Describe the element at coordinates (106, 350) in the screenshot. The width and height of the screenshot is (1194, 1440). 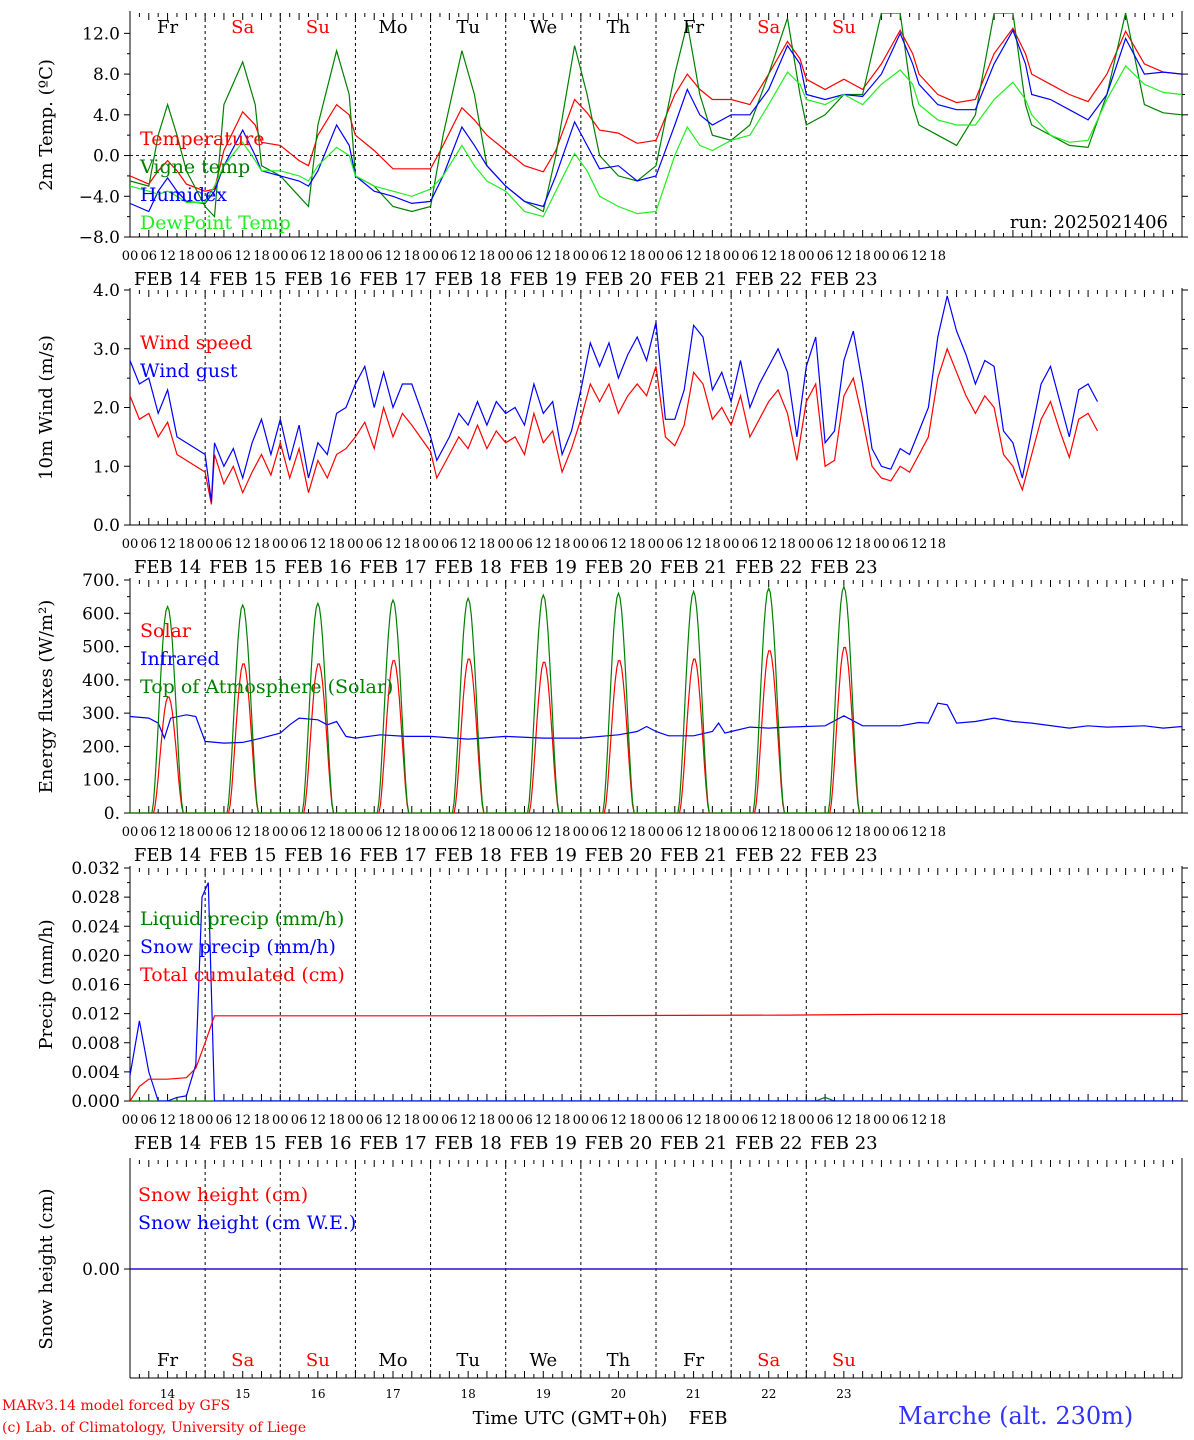
I see `y-tick-label: 3.0` at that location.